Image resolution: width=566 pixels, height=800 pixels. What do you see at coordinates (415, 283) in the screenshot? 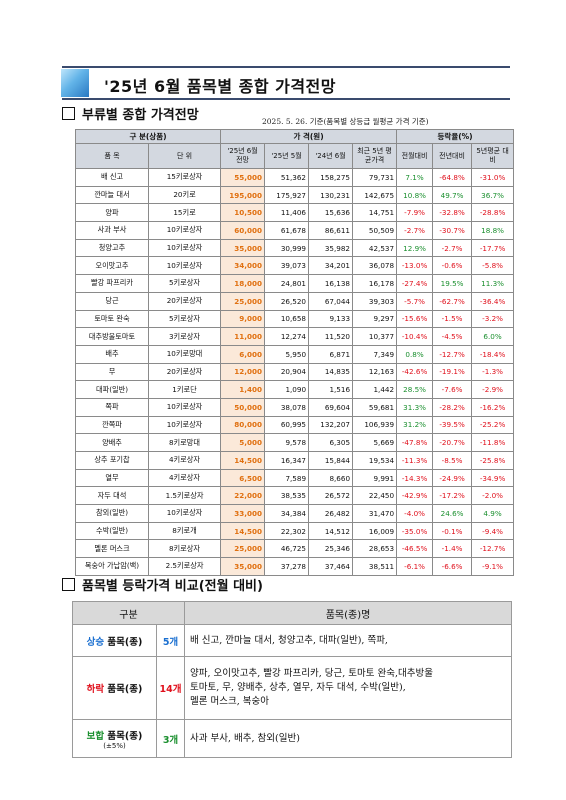
I see `mom-rate-cell: -27.4%` at bounding box center [415, 283].